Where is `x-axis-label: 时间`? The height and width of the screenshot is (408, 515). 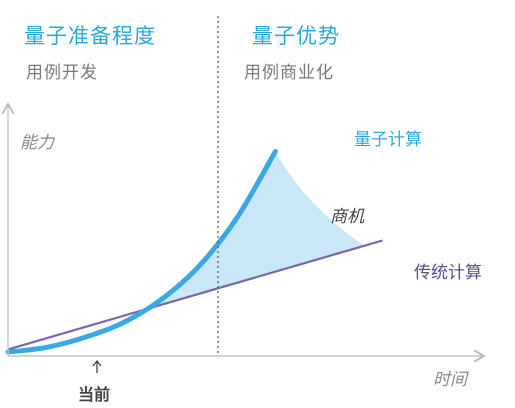
x-axis-label: 时间 is located at coordinates (451, 380).